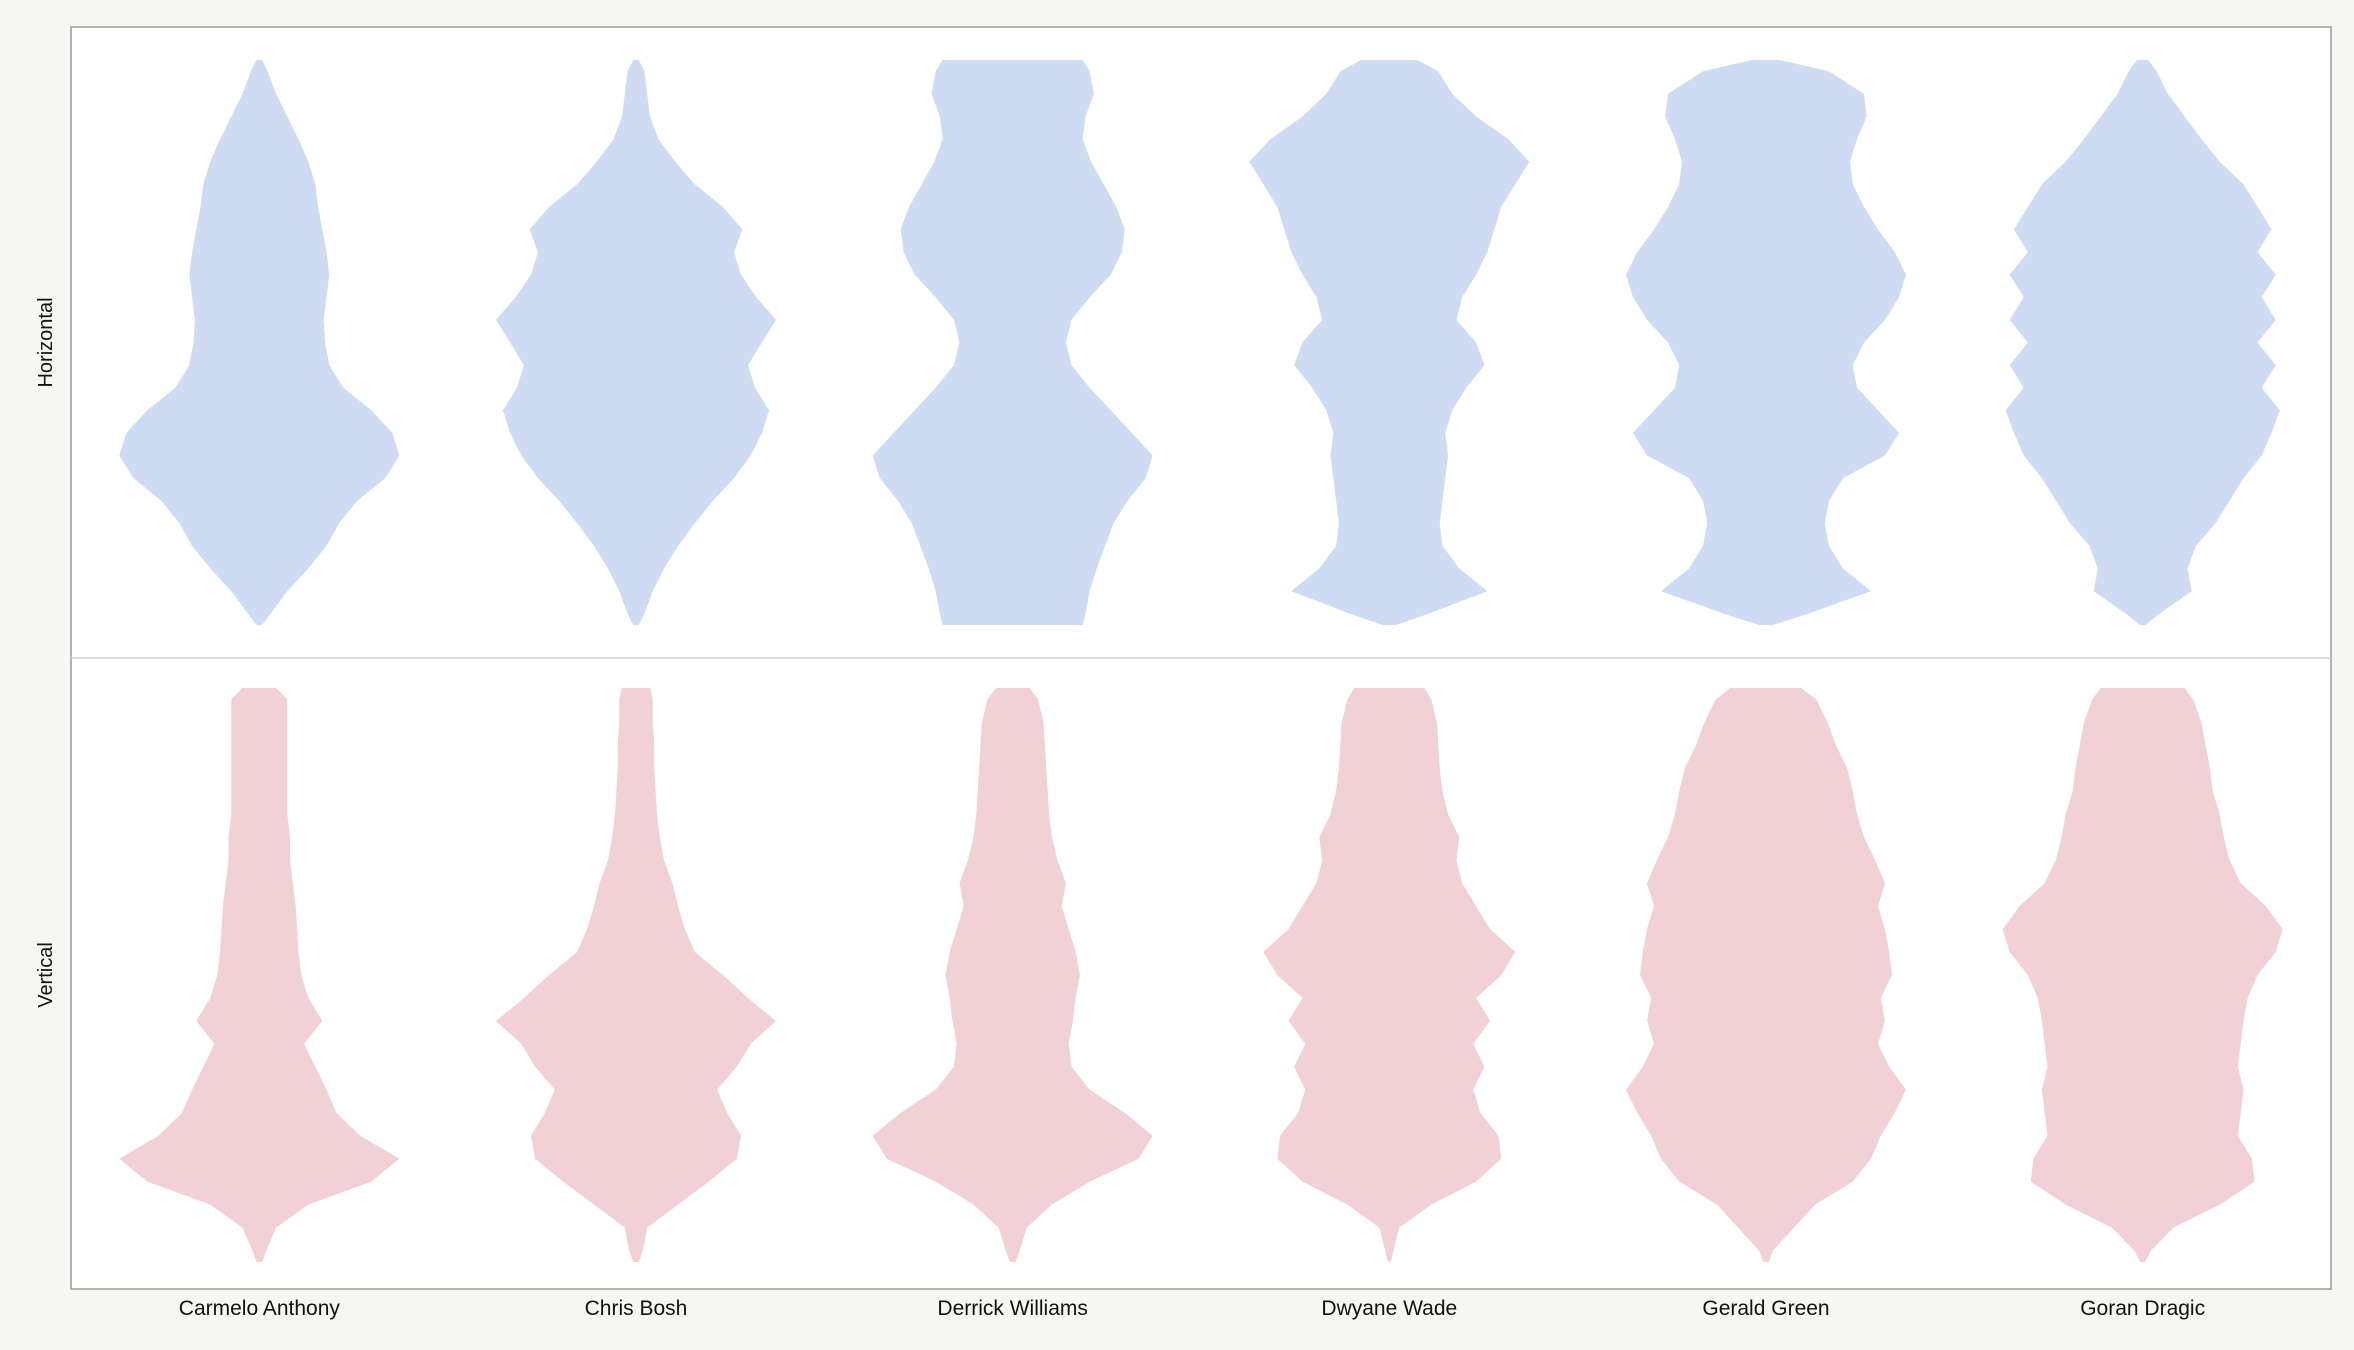  What do you see at coordinates (259, 342) in the screenshot?
I see `violin-horizontal-carmelo-anthony` at bounding box center [259, 342].